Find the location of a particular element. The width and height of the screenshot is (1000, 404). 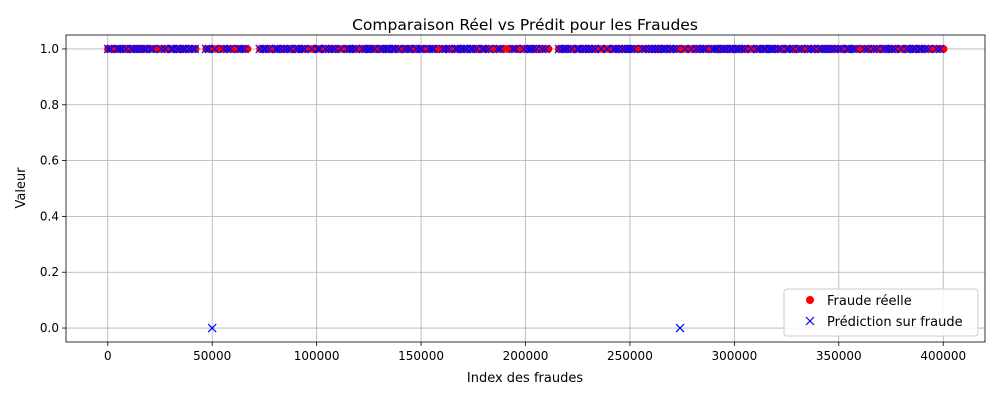

y-tick-label: 0.0 is located at coordinates (49, 328).